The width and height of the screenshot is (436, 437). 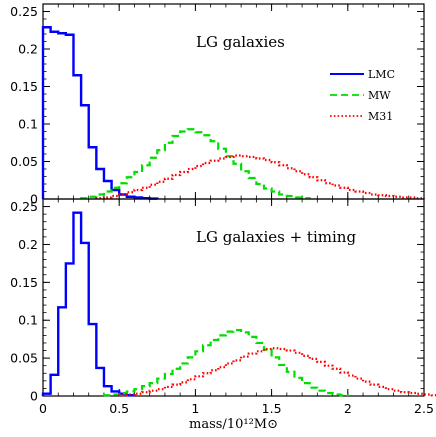 What do you see at coordinates (260, 177) in the screenshot?
I see `panel-1-series-m31` at bounding box center [260, 177].